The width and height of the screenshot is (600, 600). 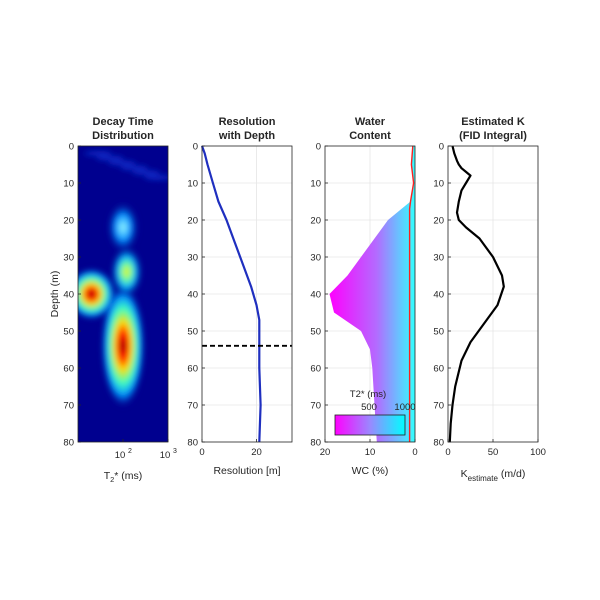 I want to click on y-axis-label: Depth (m), so click(x=55, y=294).